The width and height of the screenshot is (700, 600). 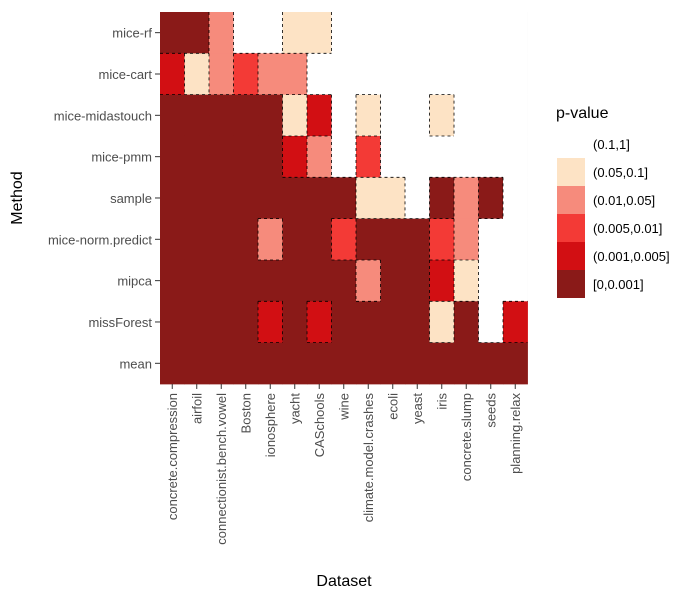 I want to click on x-tick-label: yeast, so click(x=417, y=408).